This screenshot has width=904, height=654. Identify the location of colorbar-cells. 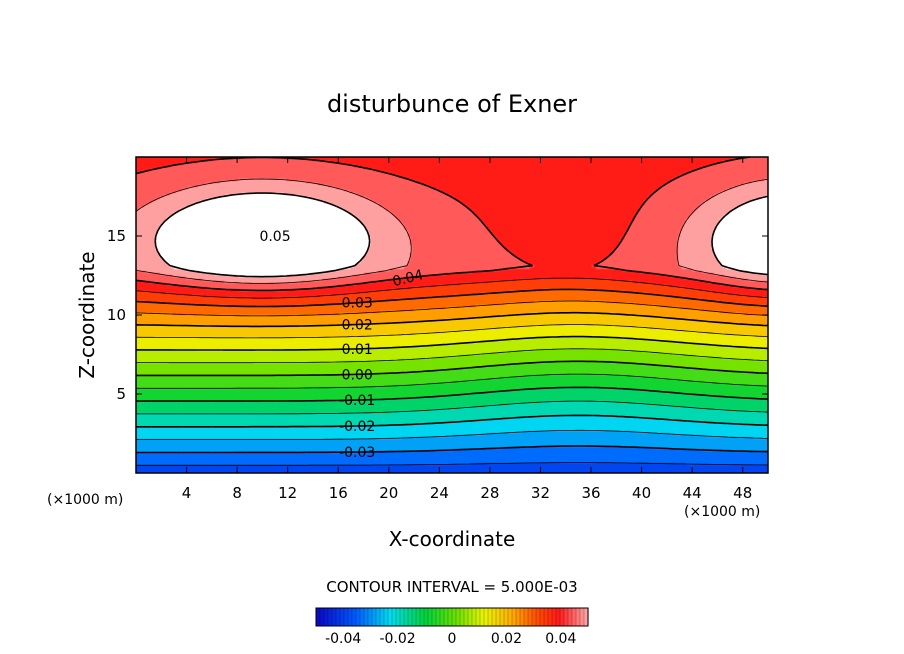
(452, 617).